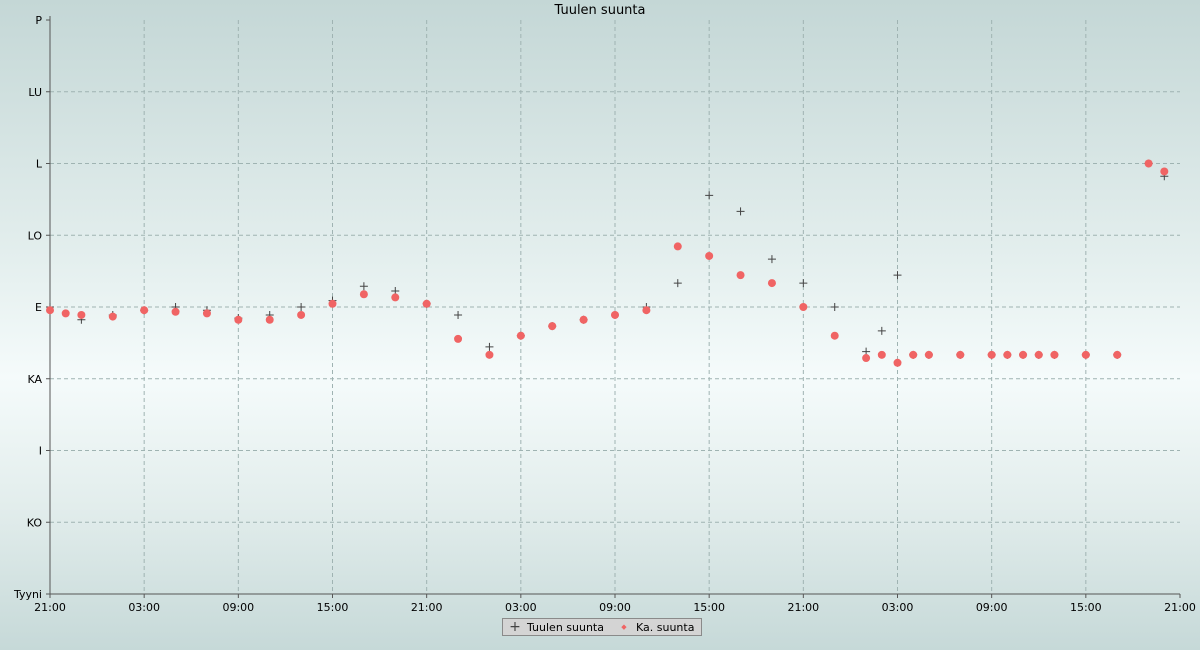  I want to click on y-tick-label: I, so click(40, 451).